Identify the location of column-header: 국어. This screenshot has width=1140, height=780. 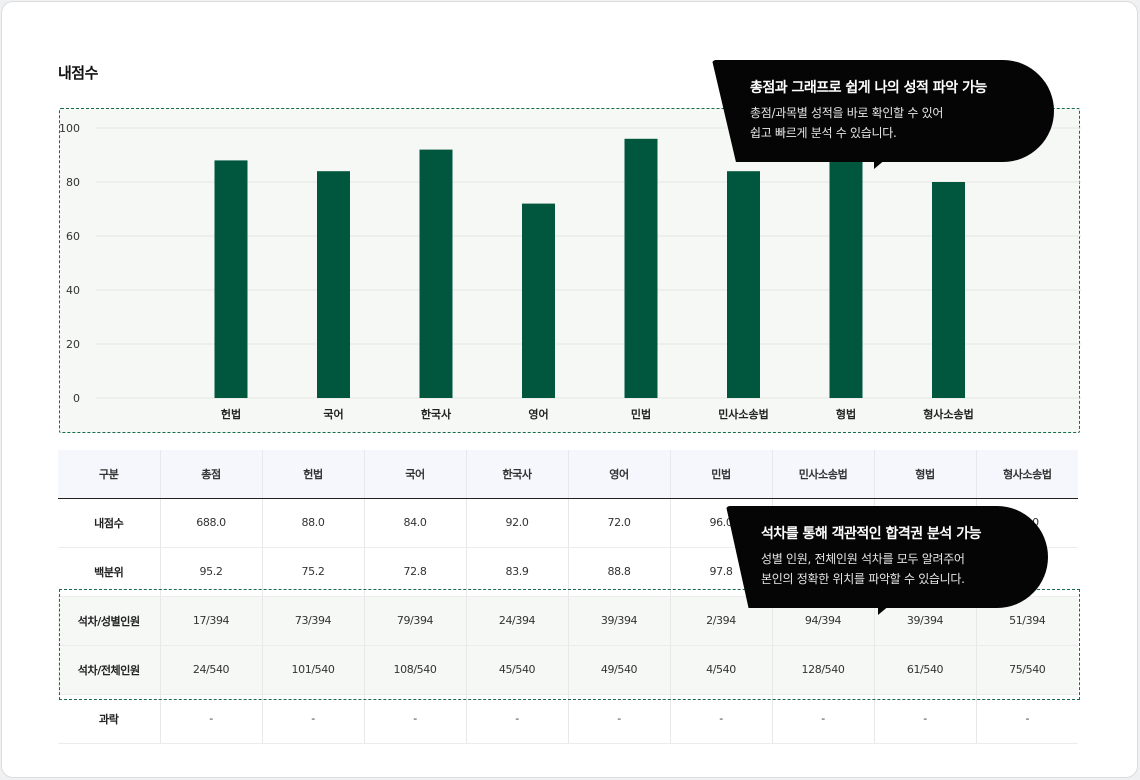
(415, 474).